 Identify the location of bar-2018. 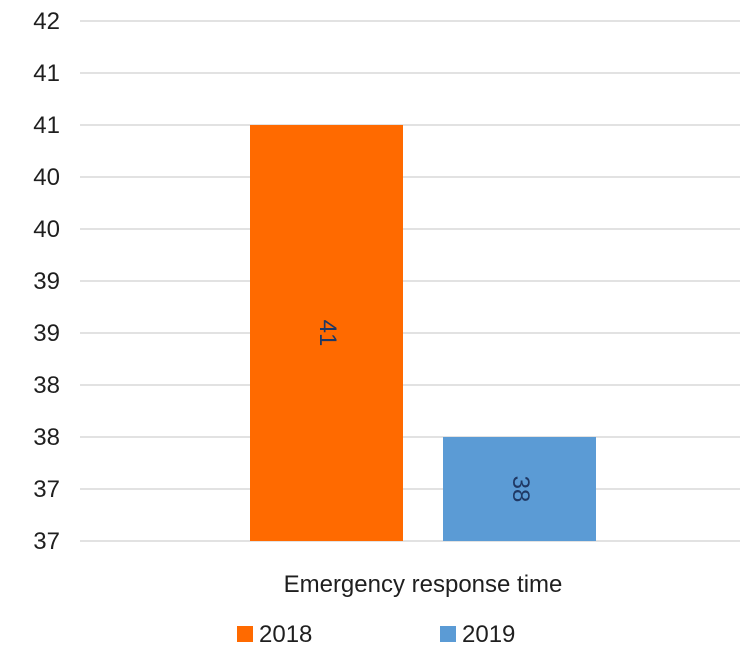
(326, 333).